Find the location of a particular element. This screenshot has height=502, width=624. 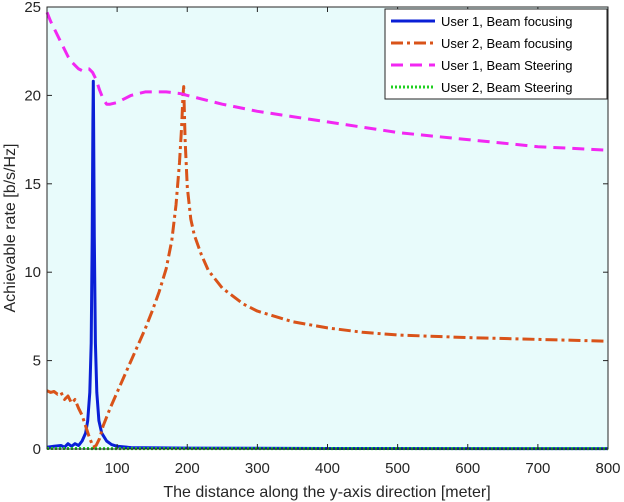

y-tick-label: 10 is located at coordinates (32, 272).